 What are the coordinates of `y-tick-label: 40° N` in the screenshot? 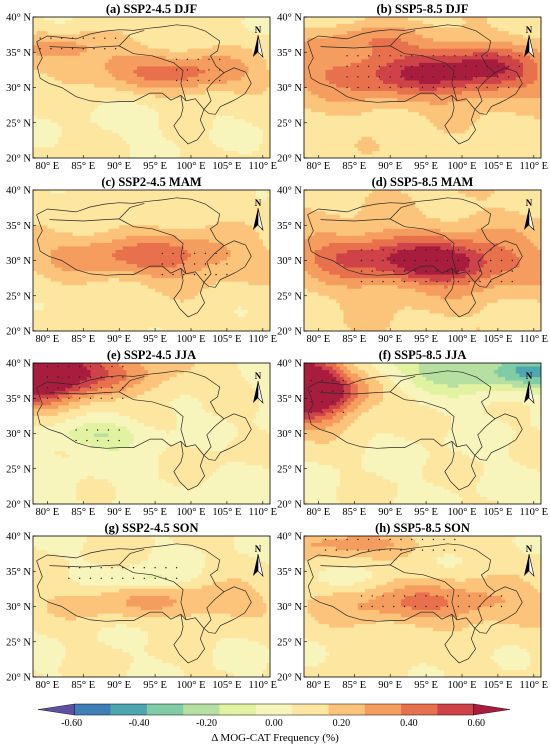 It's located at (18, 18).